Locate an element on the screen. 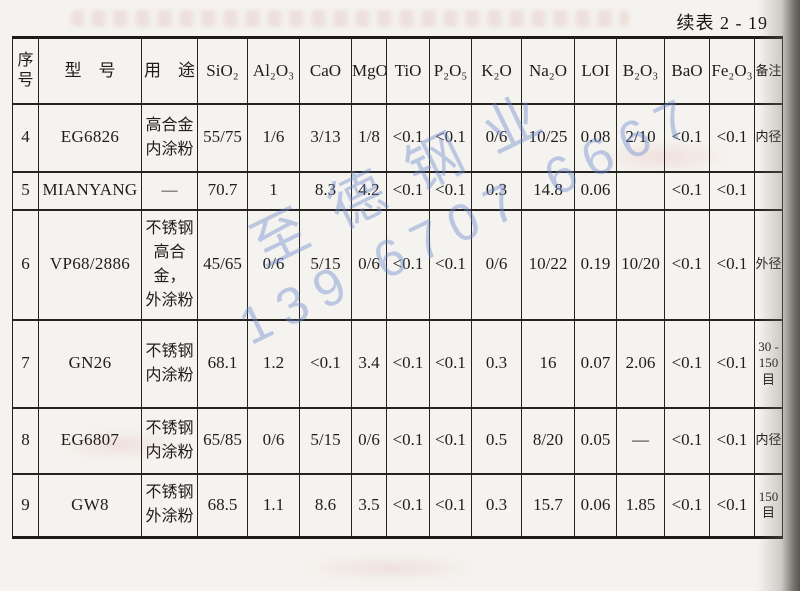  table-cell: 高合金 内涂粉 is located at coordinates (169, 137).